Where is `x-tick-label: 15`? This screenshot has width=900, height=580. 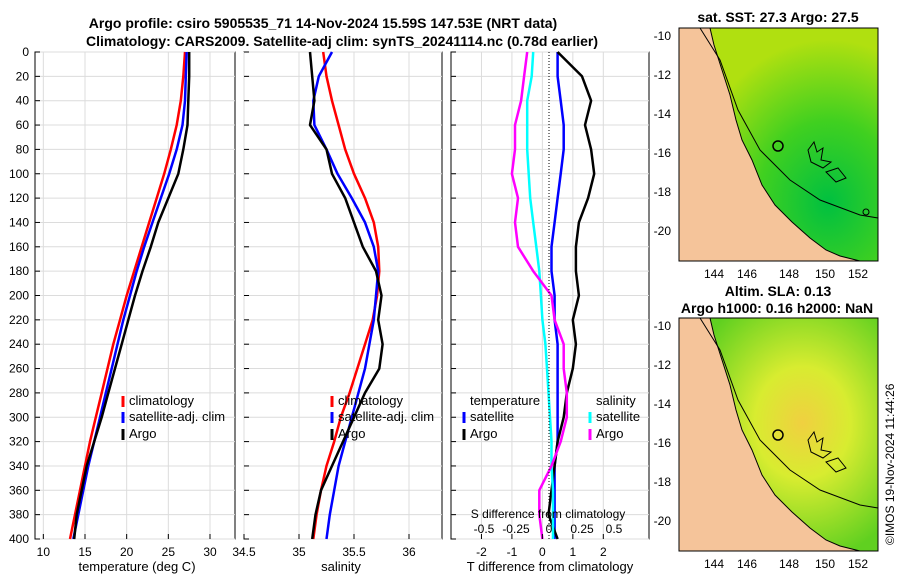
x-tick-label: 15 is located at coordinates (85, 552).